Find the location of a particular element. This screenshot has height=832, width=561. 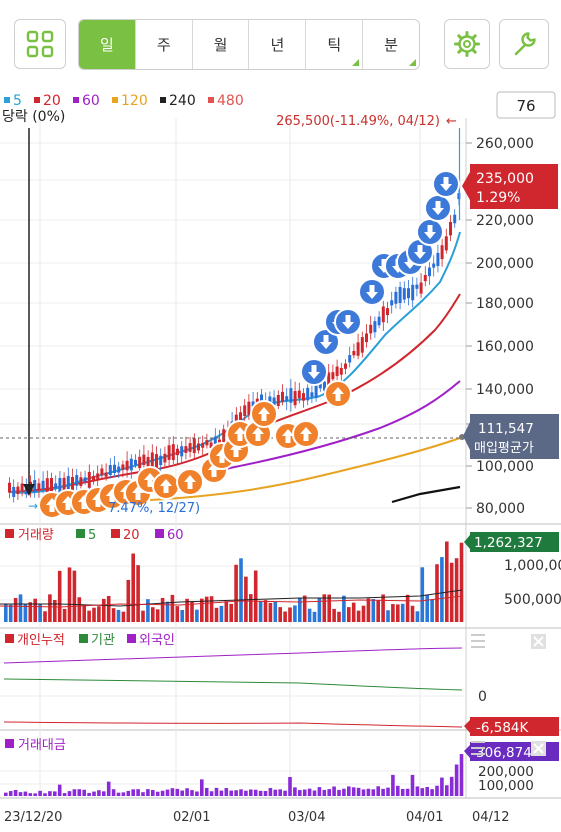

tools-button is located at coordinates (524, 44).